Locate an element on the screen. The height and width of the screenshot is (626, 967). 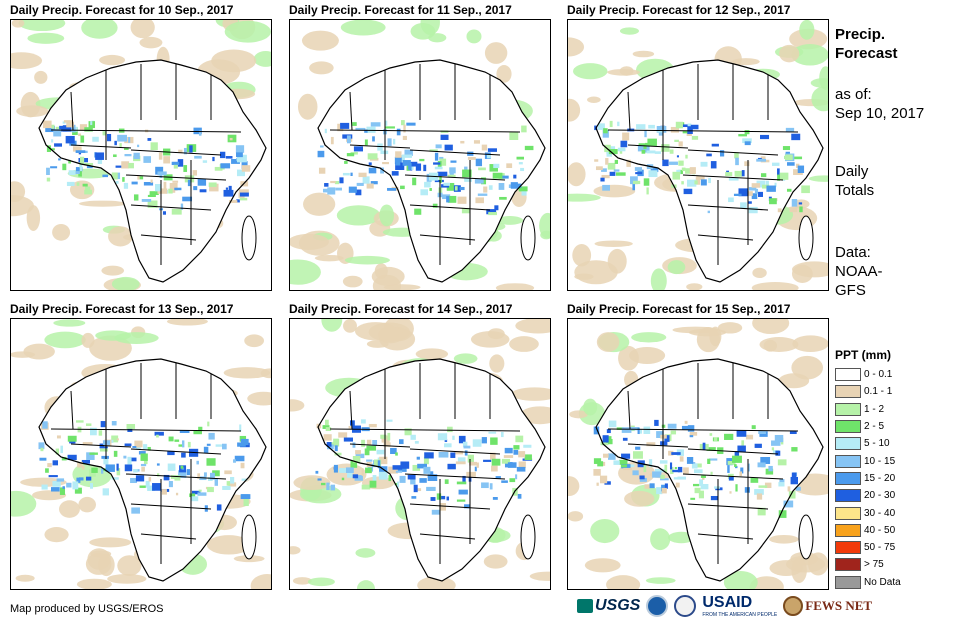
africa-map is located at coordinates (698, 454).